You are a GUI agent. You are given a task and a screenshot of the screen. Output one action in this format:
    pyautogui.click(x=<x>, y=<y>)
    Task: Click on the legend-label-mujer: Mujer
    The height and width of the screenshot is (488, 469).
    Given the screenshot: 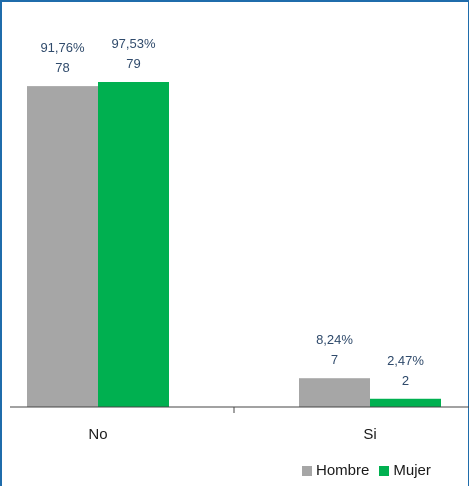 What is the action you would take?
    pyautogui.click(x=412, y=470)
    